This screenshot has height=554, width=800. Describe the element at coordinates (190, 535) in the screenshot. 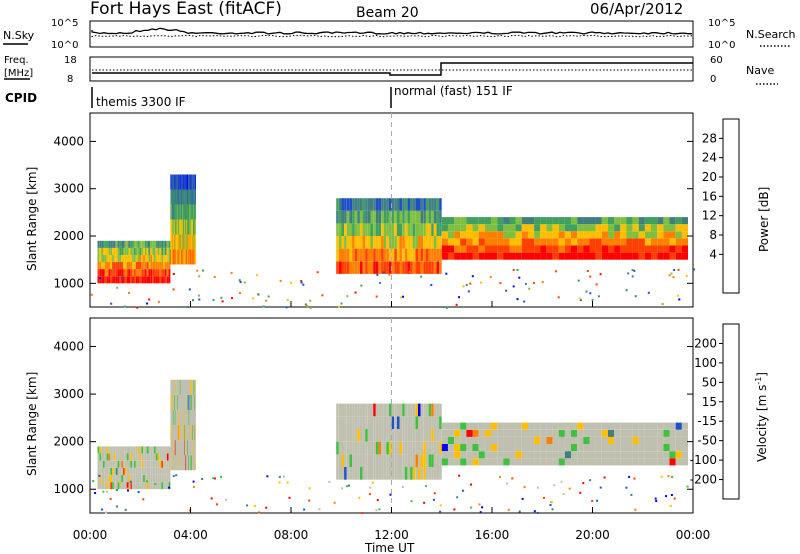

I see `xtick-label: 04:00` at that location.